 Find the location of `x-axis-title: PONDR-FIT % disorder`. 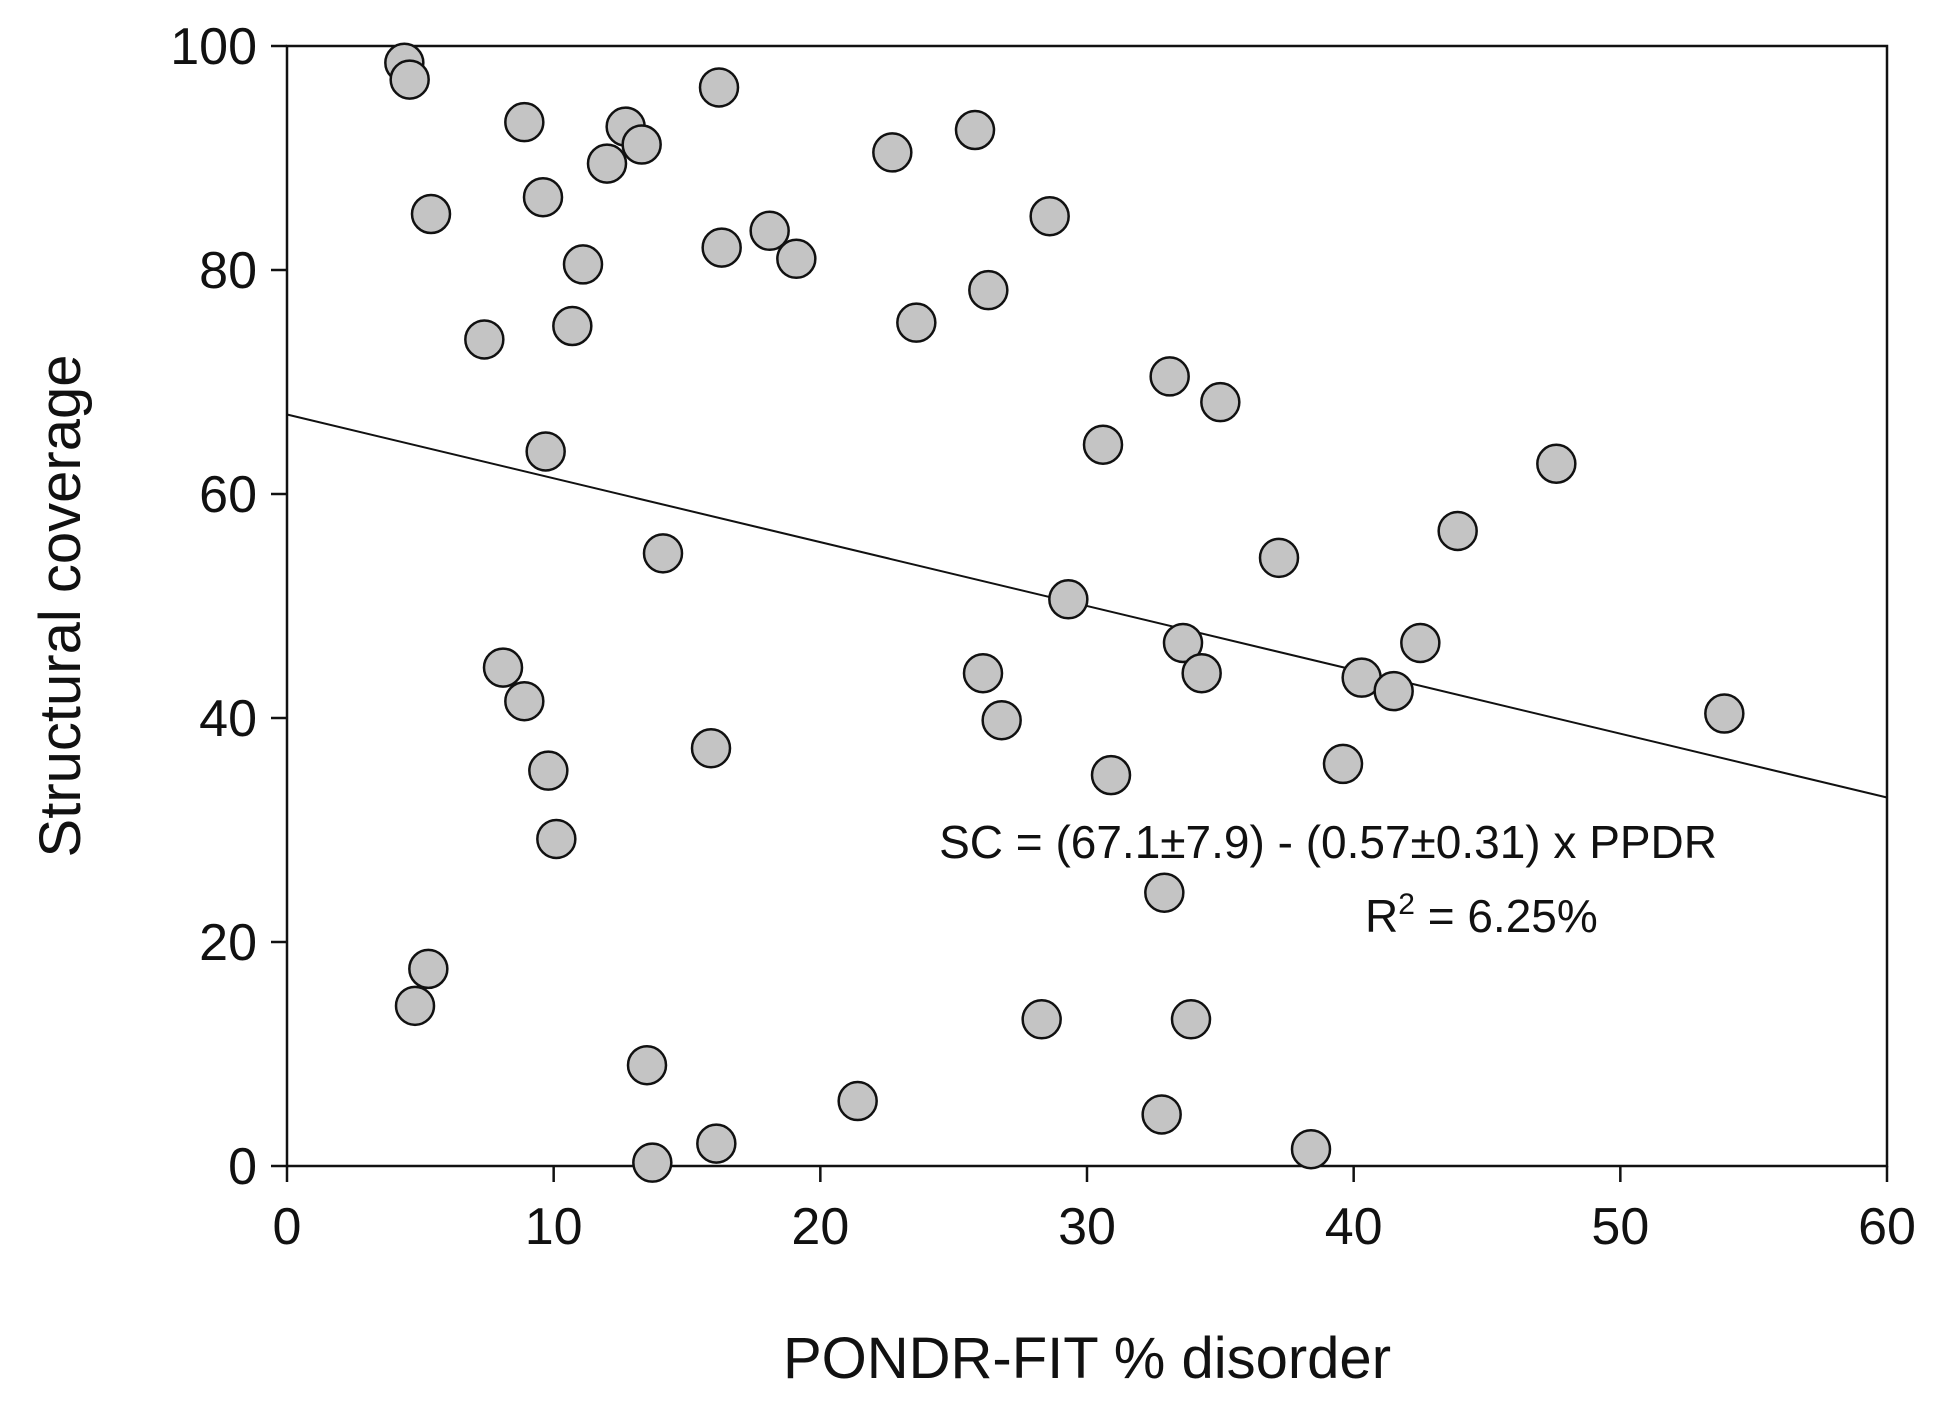

x-axis-title: PONDR-FIT % disorder is located at coordinates (1087, 1358).